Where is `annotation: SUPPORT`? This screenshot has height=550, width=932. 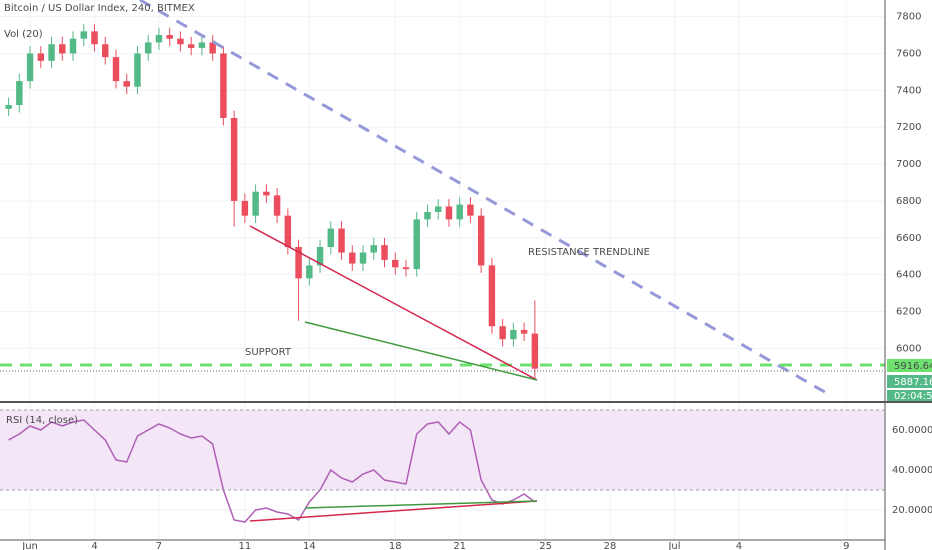
annotation: SUPPORT is located at coordinates (268, 352).